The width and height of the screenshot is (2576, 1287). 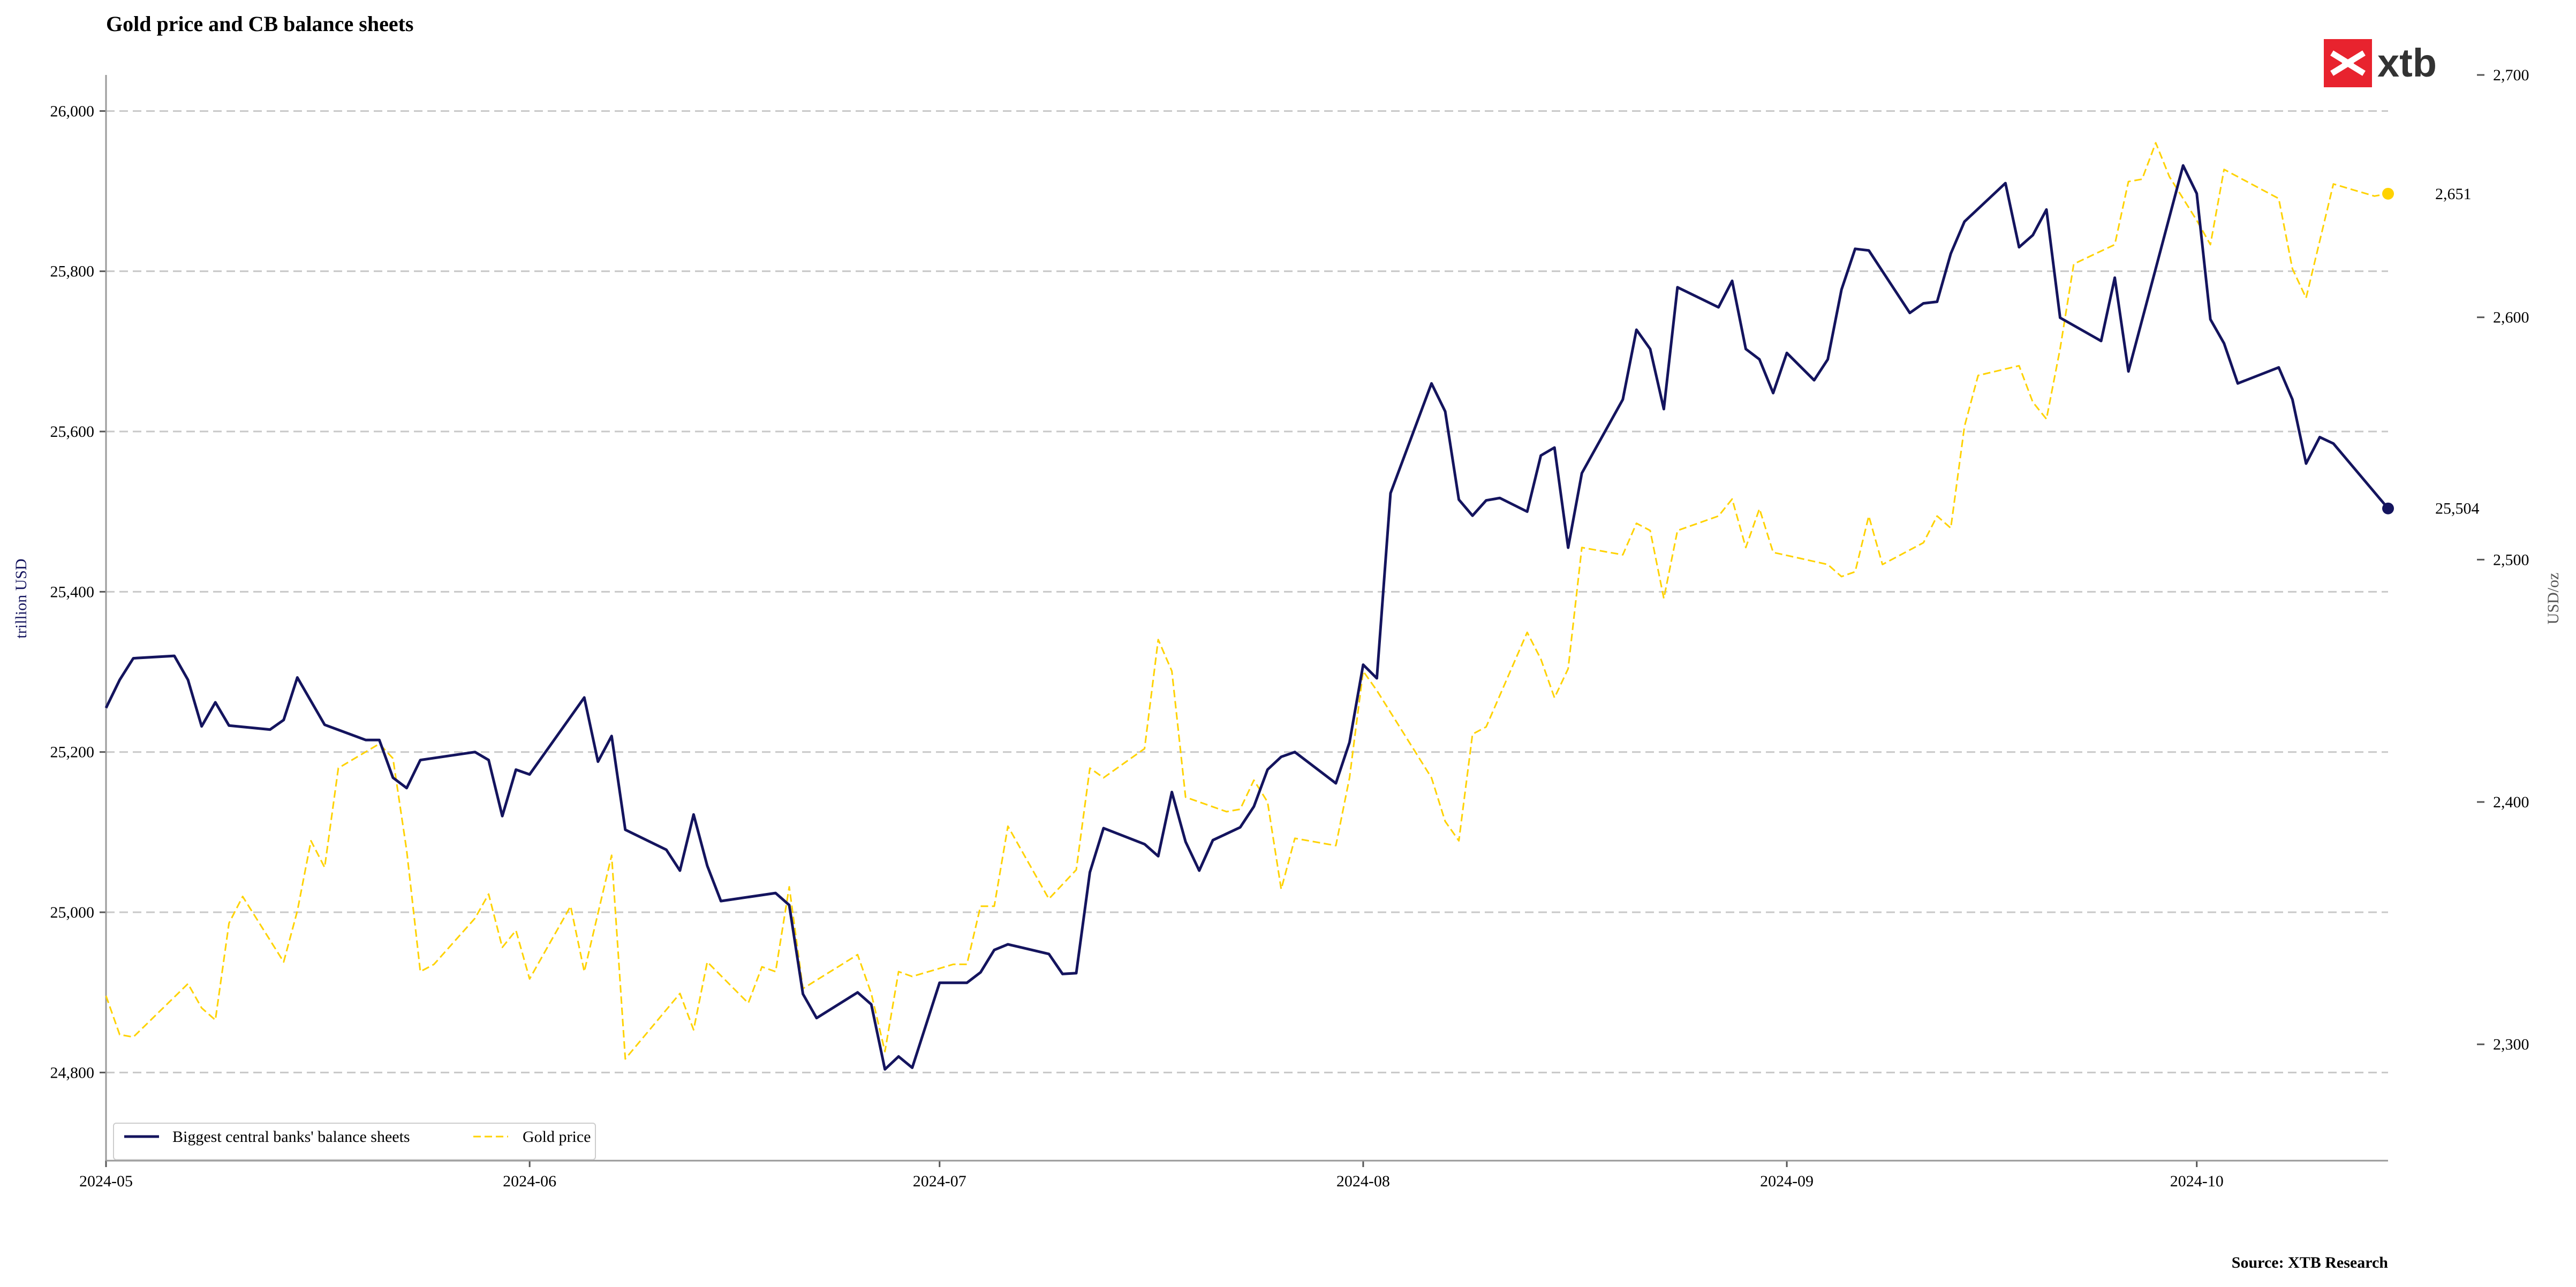 What do you see at coordinates (2511, 560) in the screenshot?
I see `y2-tick-label: 2,500` at bounding box center [2511, 560].